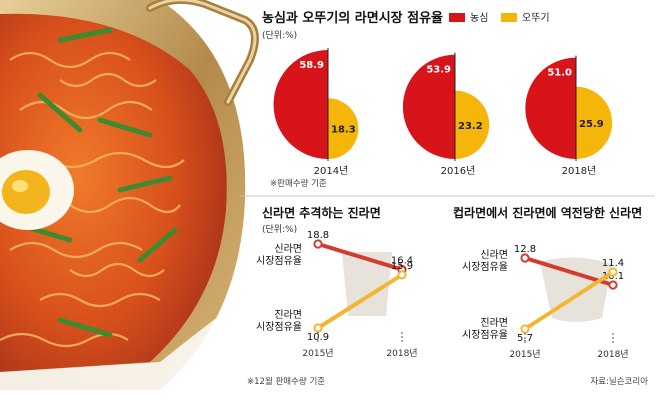 The image size is (658, 413). I want to click on right-title: 컵라면에서 진라면에 역전당한 신라면, so click(547, 212).